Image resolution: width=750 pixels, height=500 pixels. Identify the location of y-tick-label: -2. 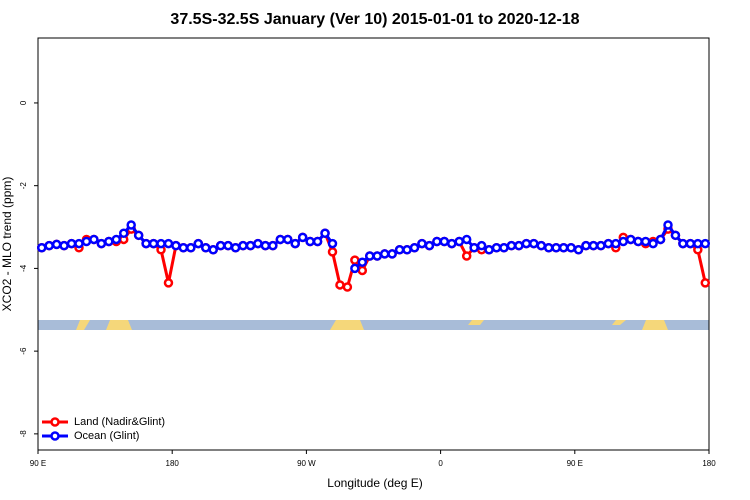
(23, 186).